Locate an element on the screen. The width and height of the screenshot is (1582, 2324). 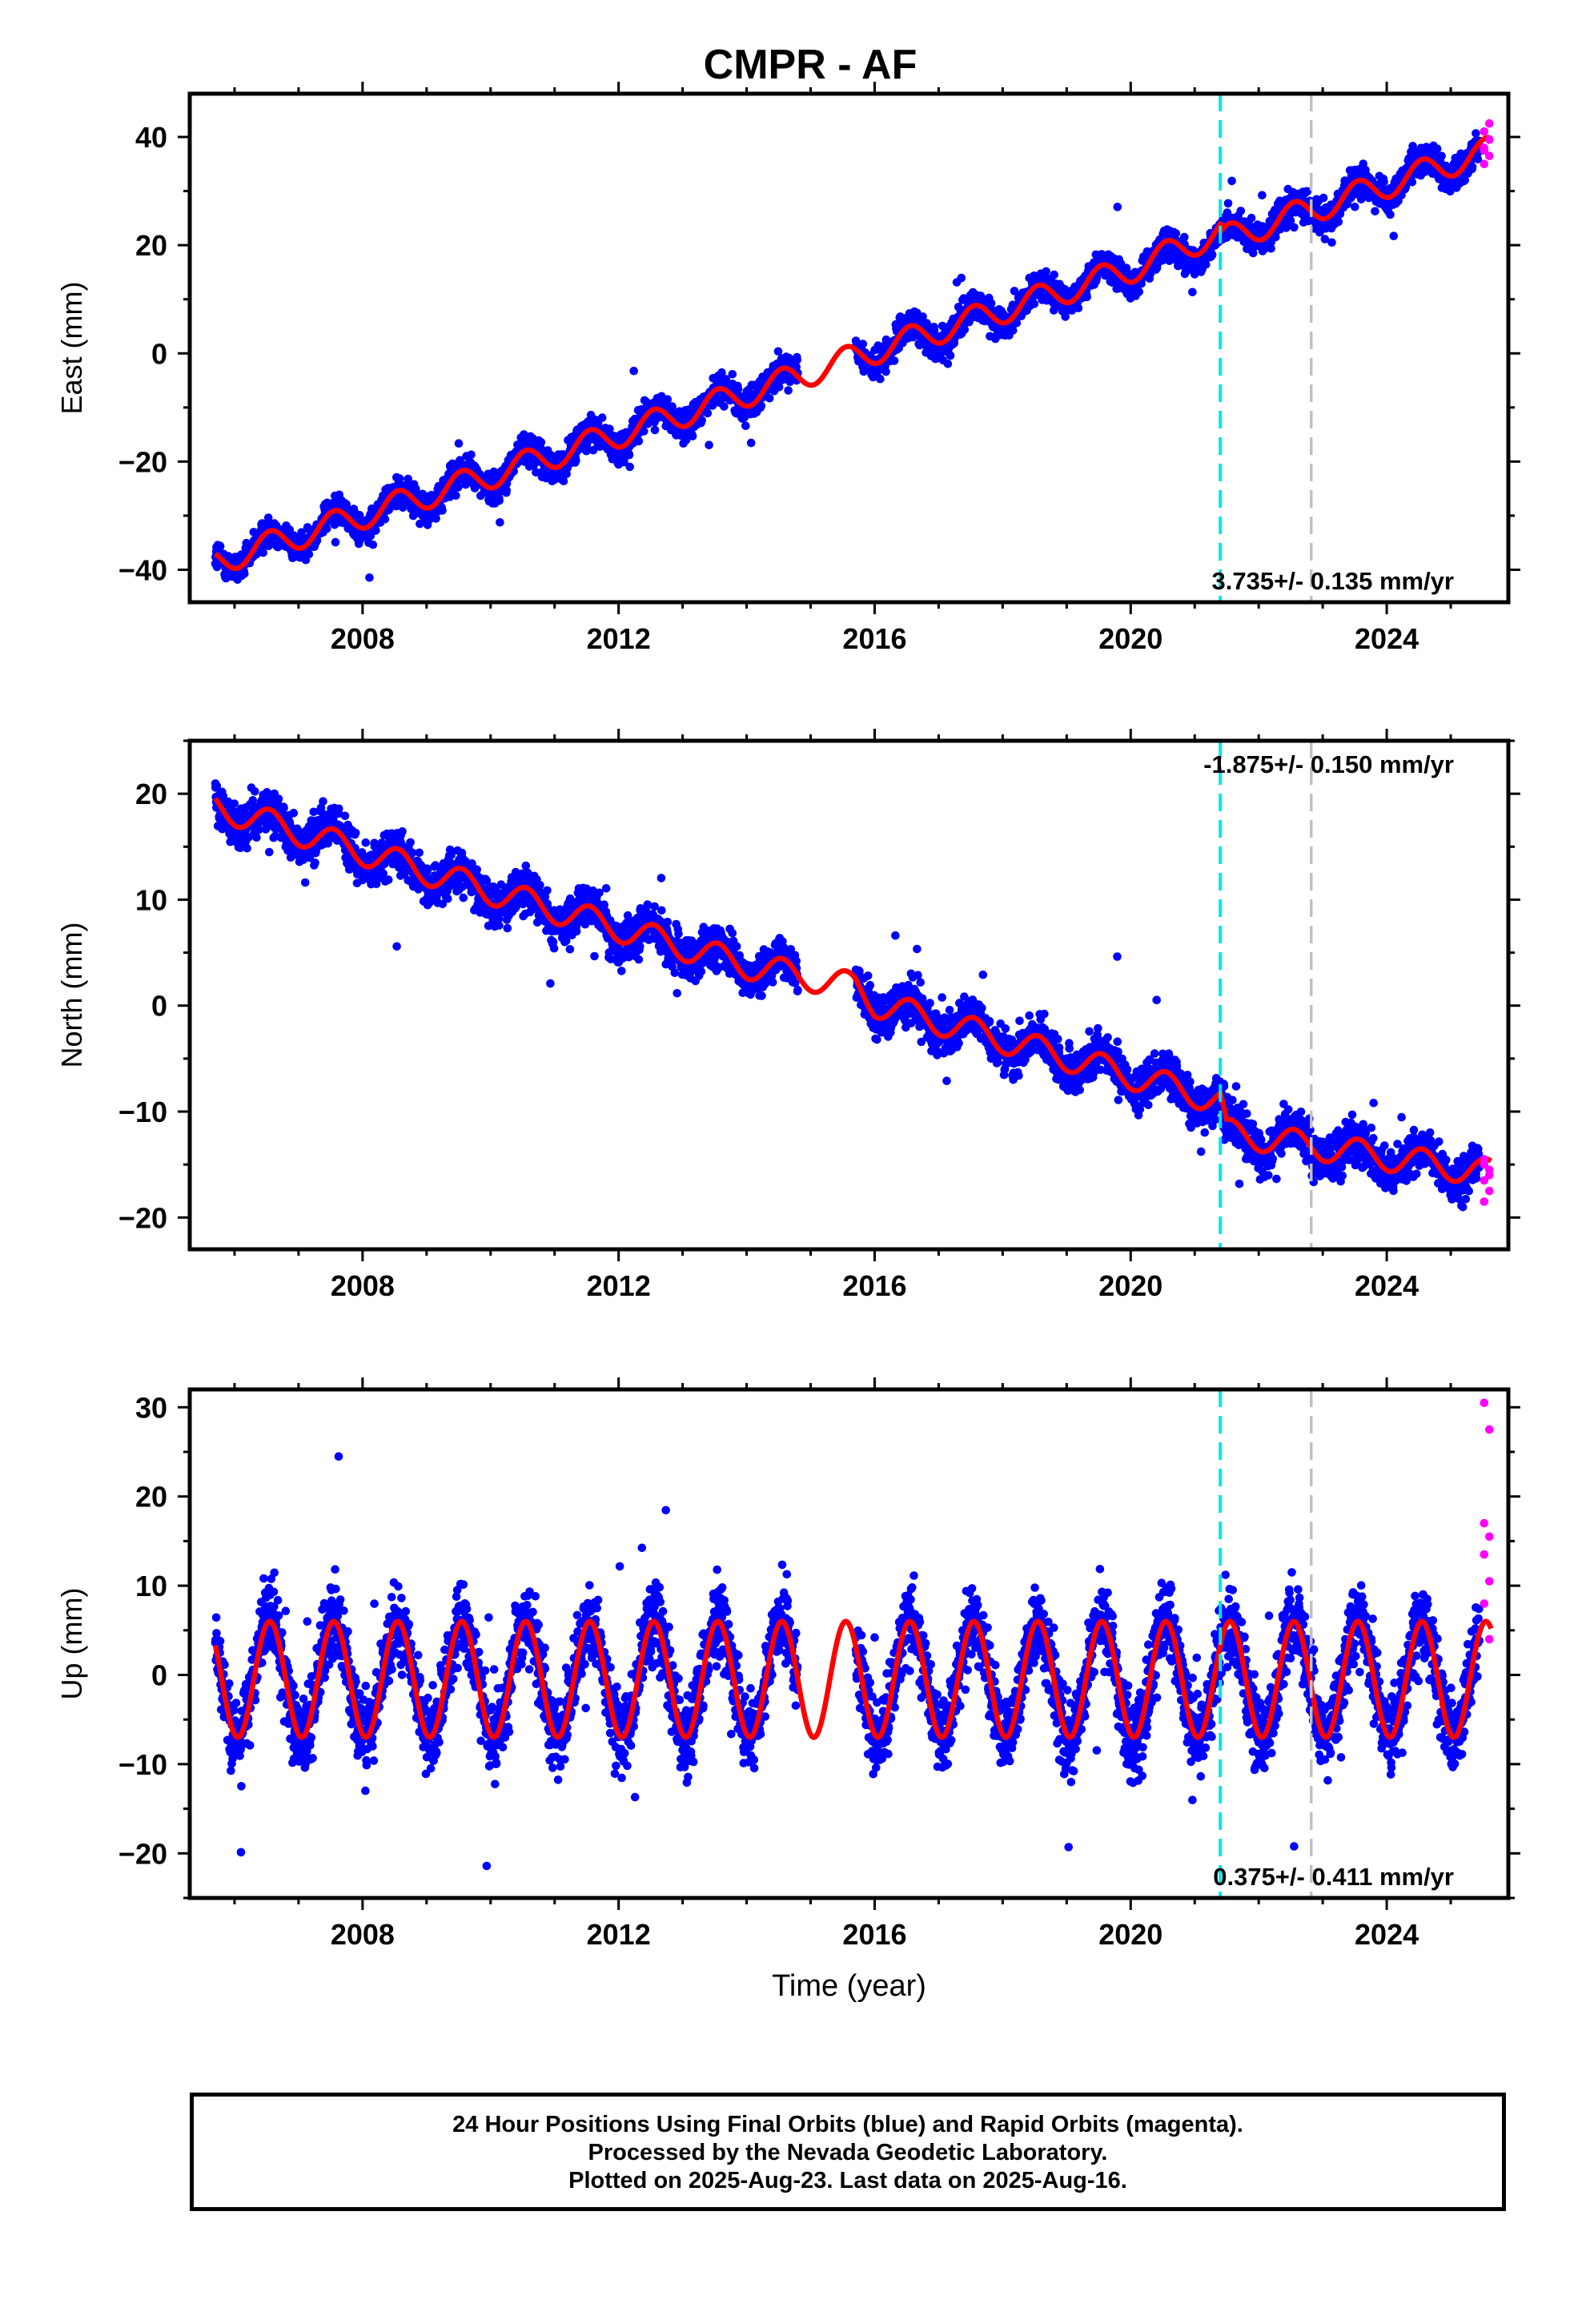
y-tick-label: 40 is located at coordinates (151, 137).